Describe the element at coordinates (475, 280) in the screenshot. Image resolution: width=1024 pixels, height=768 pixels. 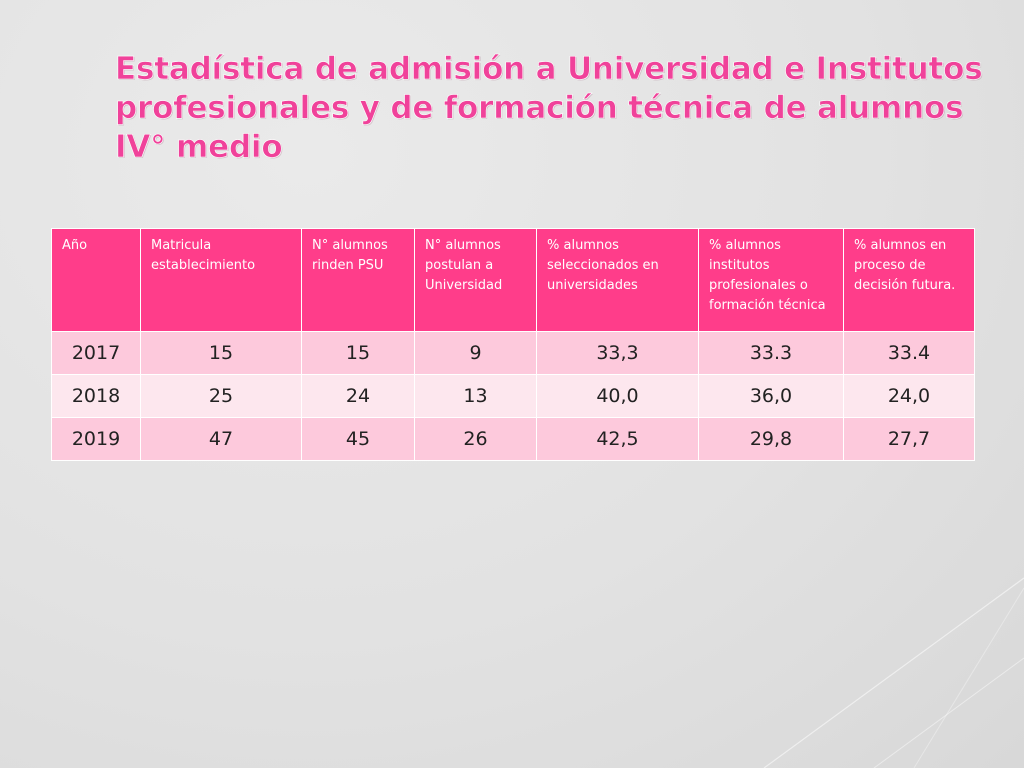
I see `header-cell-university-applicants: N° alumnos postulan a Universidad` at that location.